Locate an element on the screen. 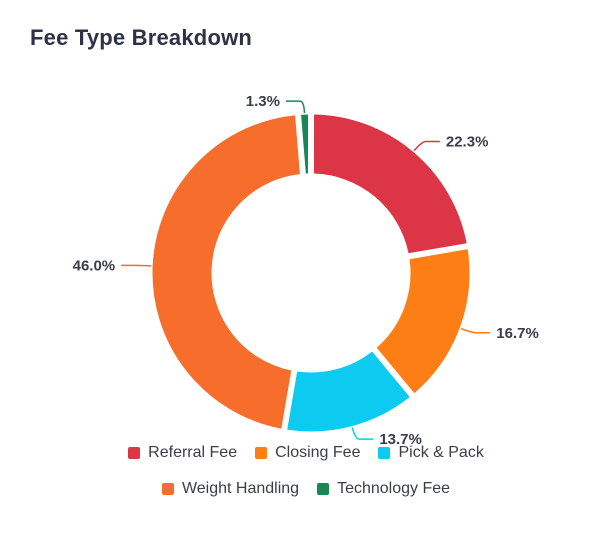 Image resolution: width=612 pixels, height=553 pixels. leader-line-closing-fee is located at coordinates (475, 330).